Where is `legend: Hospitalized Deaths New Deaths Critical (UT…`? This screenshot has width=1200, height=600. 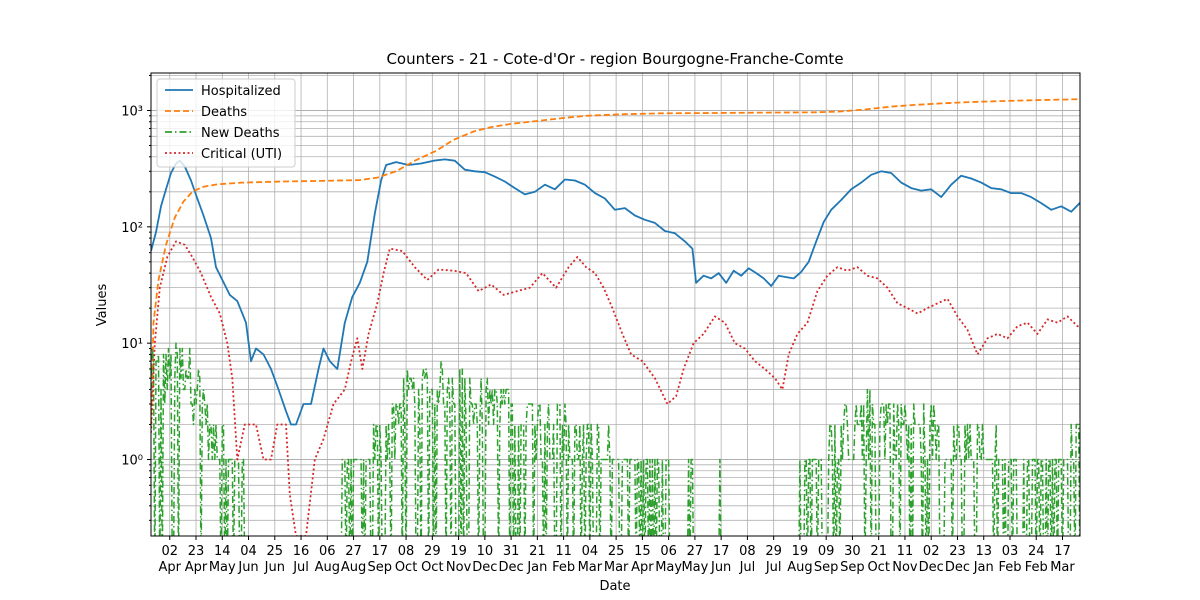 legend: Hospitalized Deaths New Deaths Critical (UT… is located at coordinates (226, 123).